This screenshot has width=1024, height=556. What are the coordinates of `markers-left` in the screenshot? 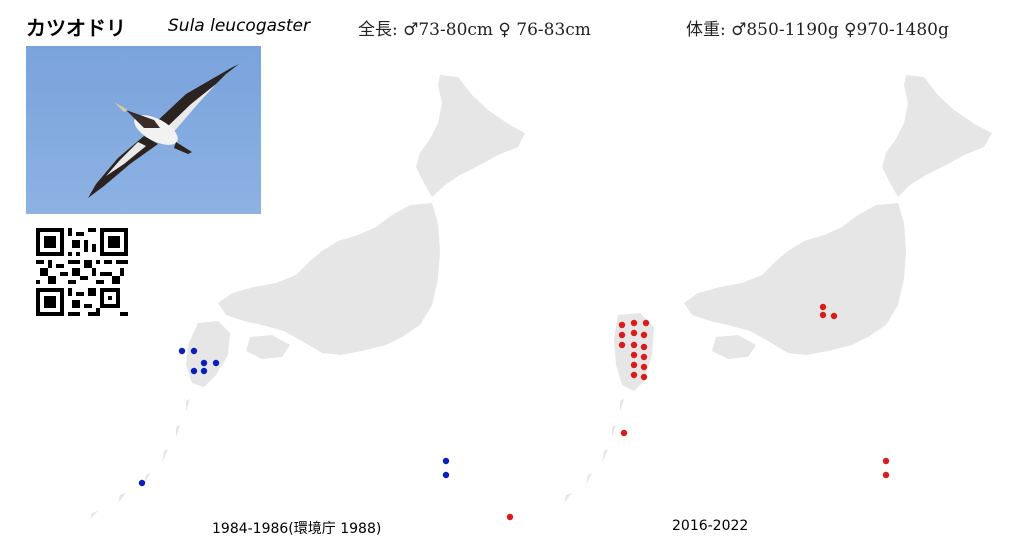 It's located at (326, 434).